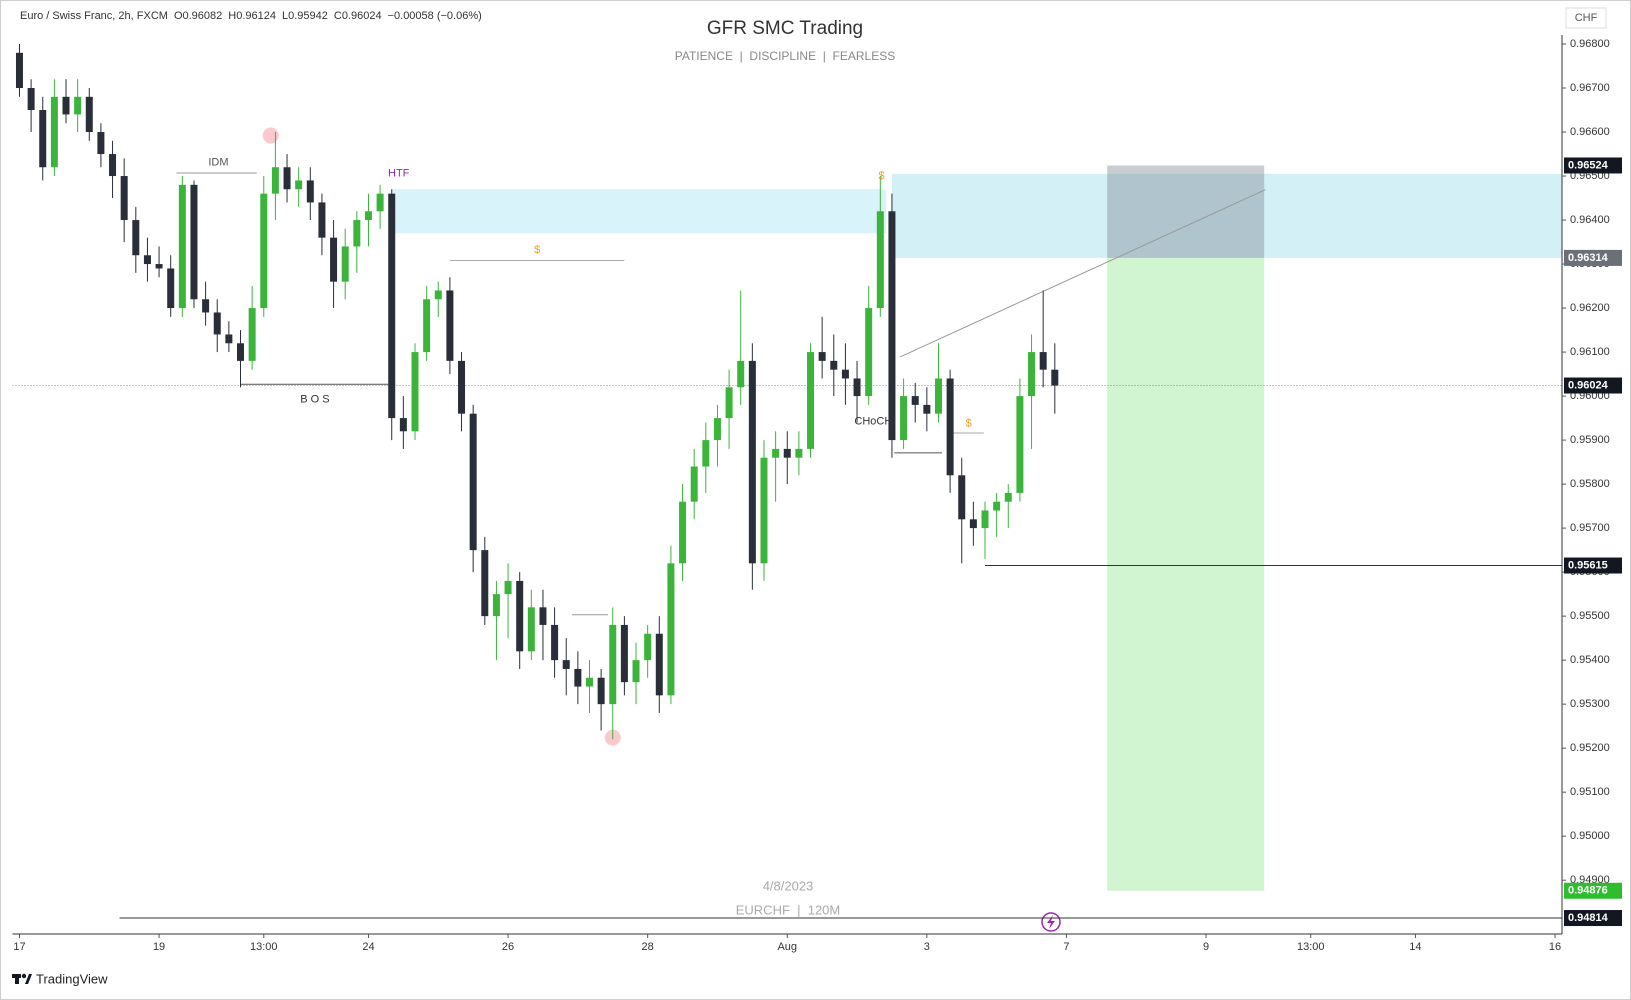  Describe the element at coordinates (1590, 132) in the screenshot. I see `y-tick-label: 0.96600` at that location.